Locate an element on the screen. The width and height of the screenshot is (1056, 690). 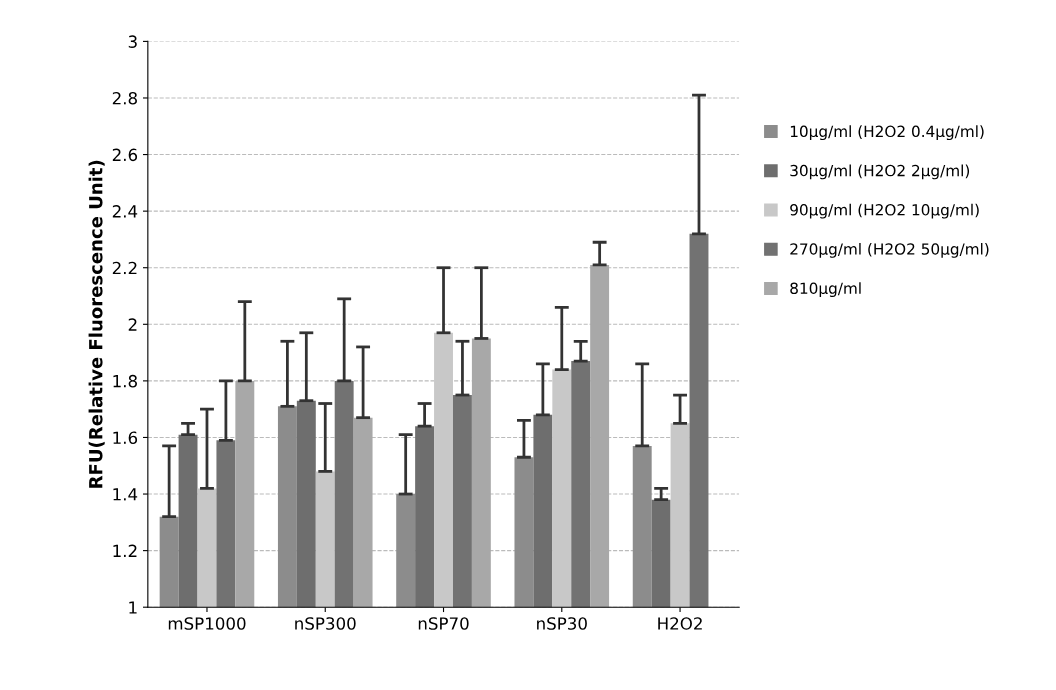
y-tick-label: 1.6 is located at coordinates (125, 438).